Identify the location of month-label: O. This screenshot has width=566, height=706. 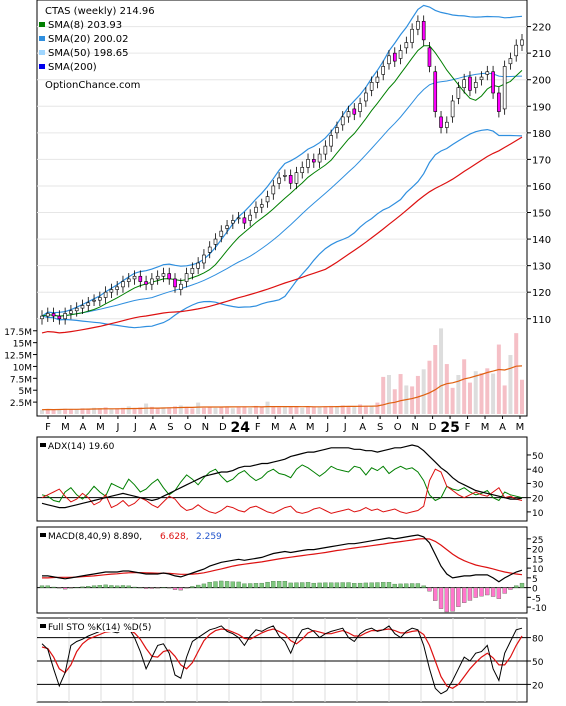
(188, 427).